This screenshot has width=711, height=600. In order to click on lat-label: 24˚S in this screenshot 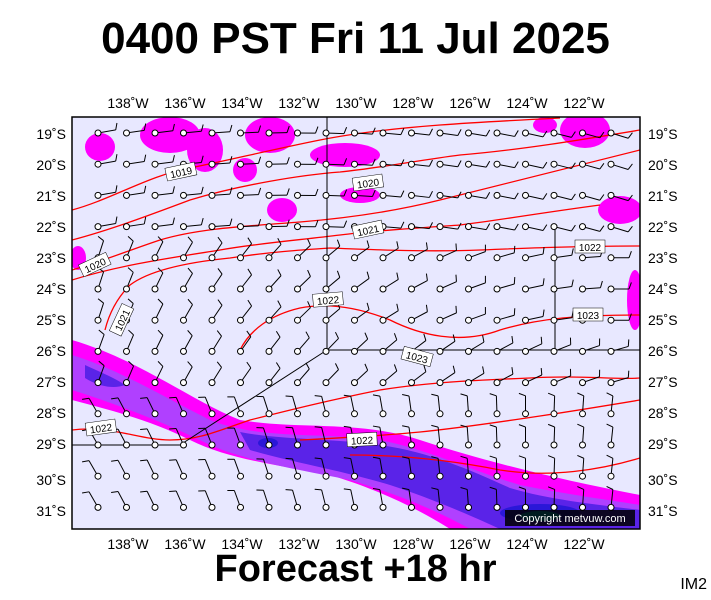, I will do `click(51, 289)`.